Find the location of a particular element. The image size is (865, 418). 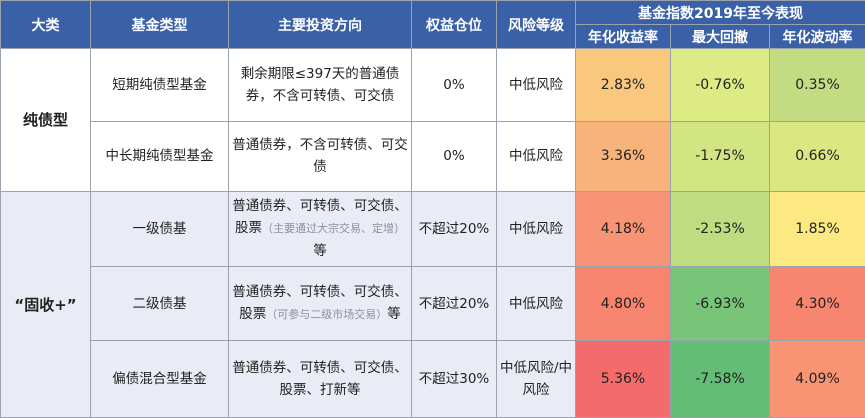

header-annual-return: 年化收益率 is located at coordinates (623, 36).